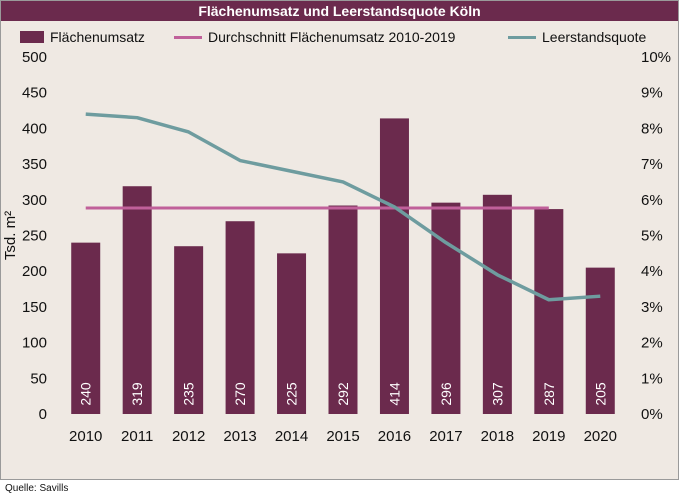  I want to click on legend-item-durchschnitt: Durchschnitt Flächenumsatz 2010-2019, so click(314, 37).